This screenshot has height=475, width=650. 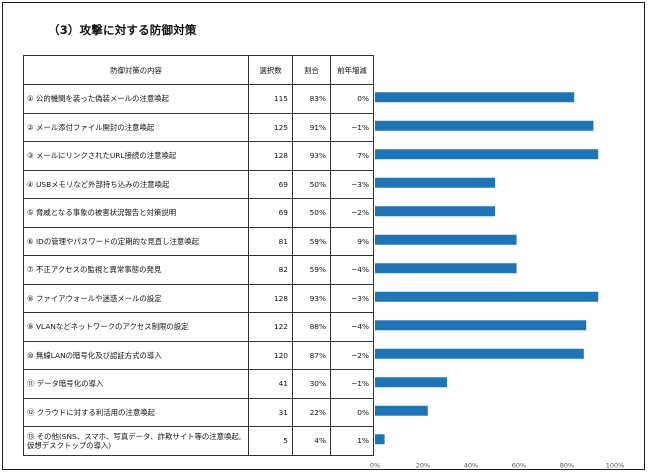 I want to click on cell-item: ③ メールにリンクされたURL接続の注意喚起, so click(x=136, y=156).